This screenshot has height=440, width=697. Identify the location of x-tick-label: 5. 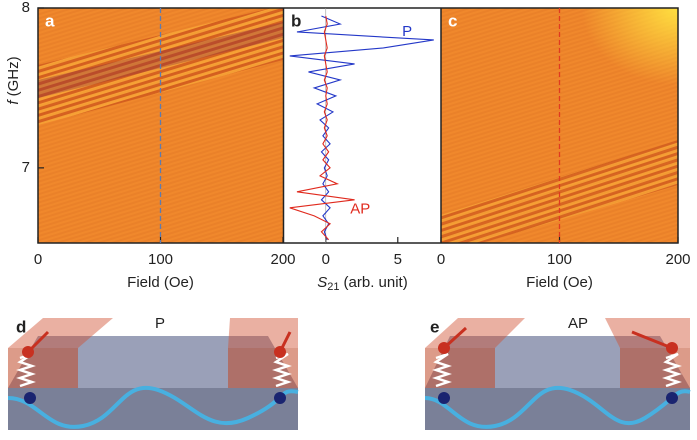
(398, 259).